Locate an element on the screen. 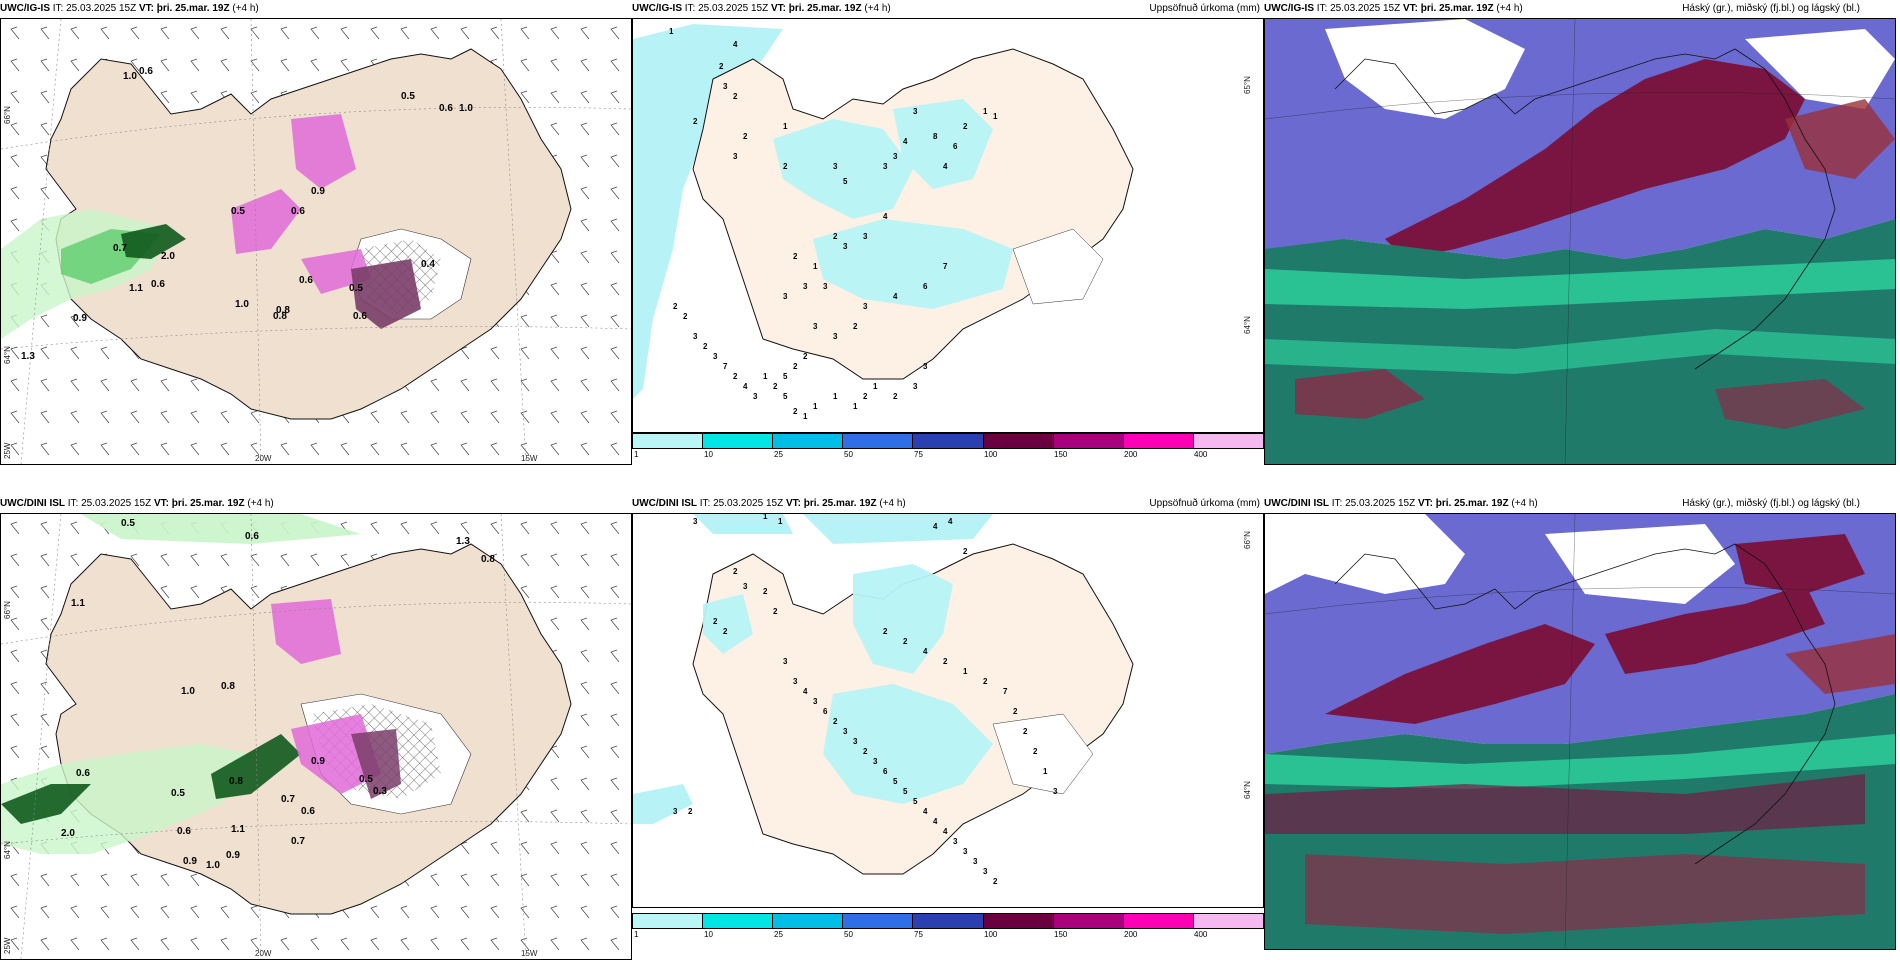 The image size is (1900, 960). map-value-label: 6 is located at coordinates (925, 286).